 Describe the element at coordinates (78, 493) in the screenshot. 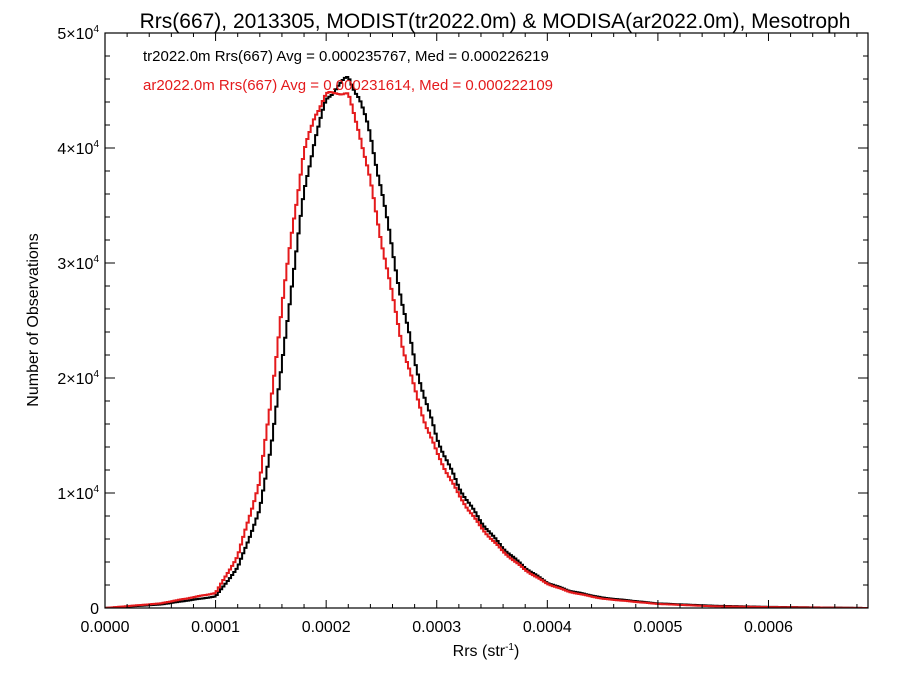

I see `y-tick-label: 1×10⁴` at that location.